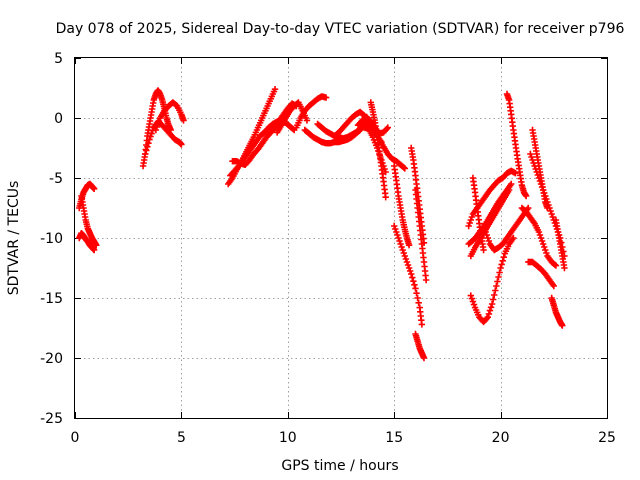 The height and width of the screenshot is (480, 640). What do you see at coordinates (58, 119) in the screenshot?
I see `y-tick-label: 0` at bounding box center [58, 119].